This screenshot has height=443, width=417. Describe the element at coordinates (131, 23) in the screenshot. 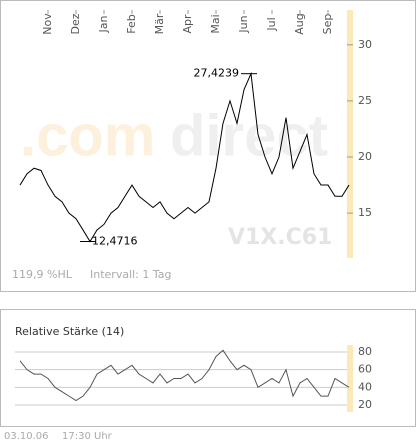

I see `x-tick-label: Feb` at that location.